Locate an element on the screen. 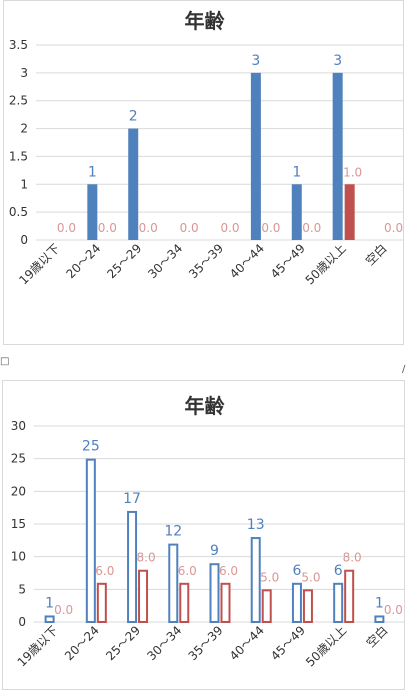 The width and height of the screenshot is (408, 695). data-label-series-2: 1.0 is located at coordinates (352, 172).